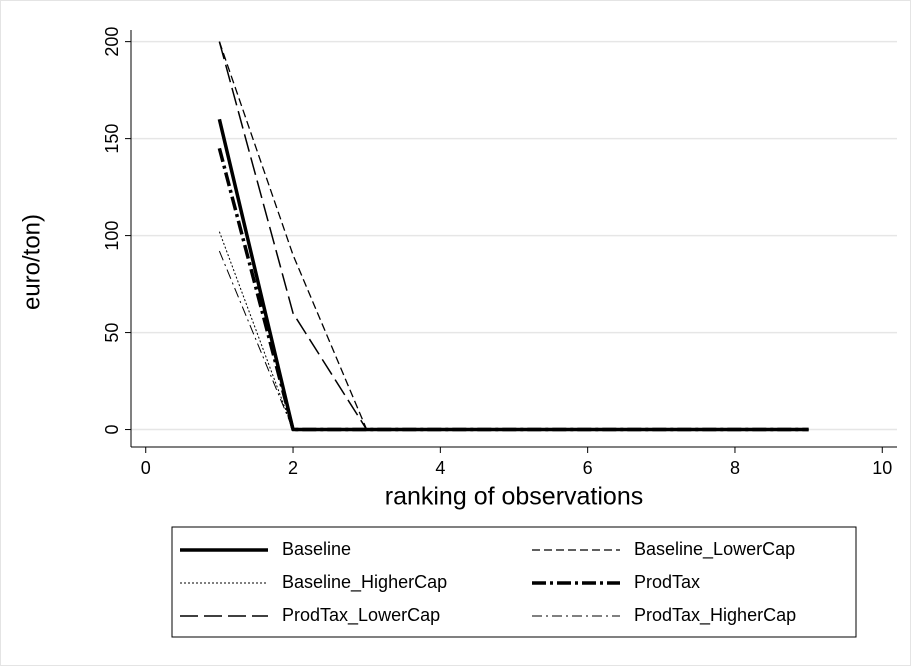 The image size is (911, 666). What do you see at coordinates (735, 468) in the screenshot?
I see `x-tick-label: 8` at bounding box center [735, 468].